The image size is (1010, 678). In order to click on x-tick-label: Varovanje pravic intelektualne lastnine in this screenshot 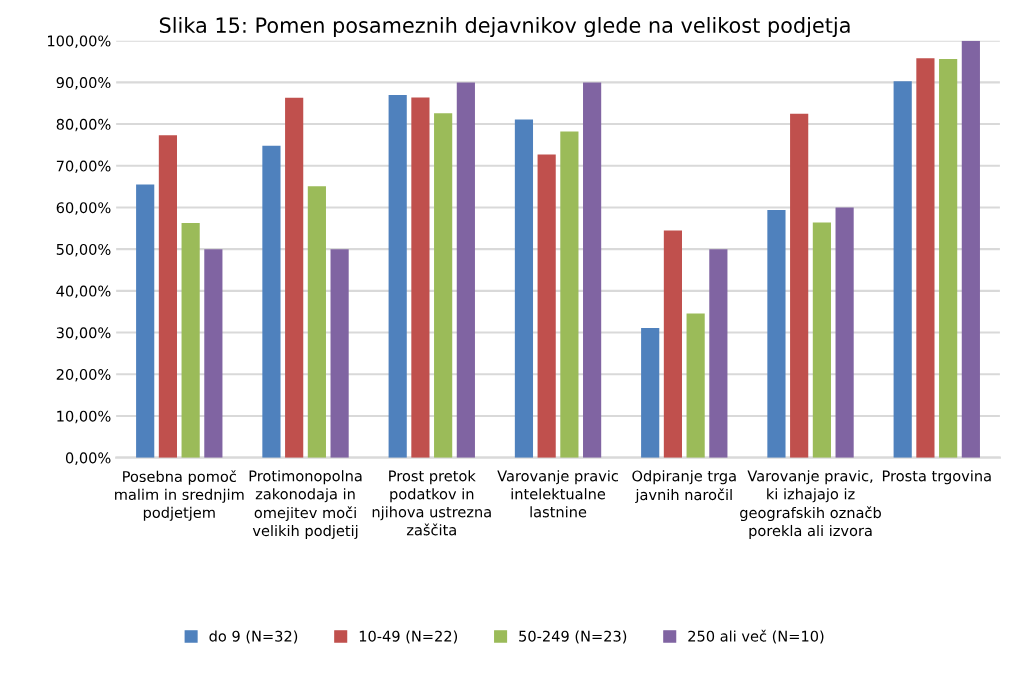, I will do `click(557, 494)`.